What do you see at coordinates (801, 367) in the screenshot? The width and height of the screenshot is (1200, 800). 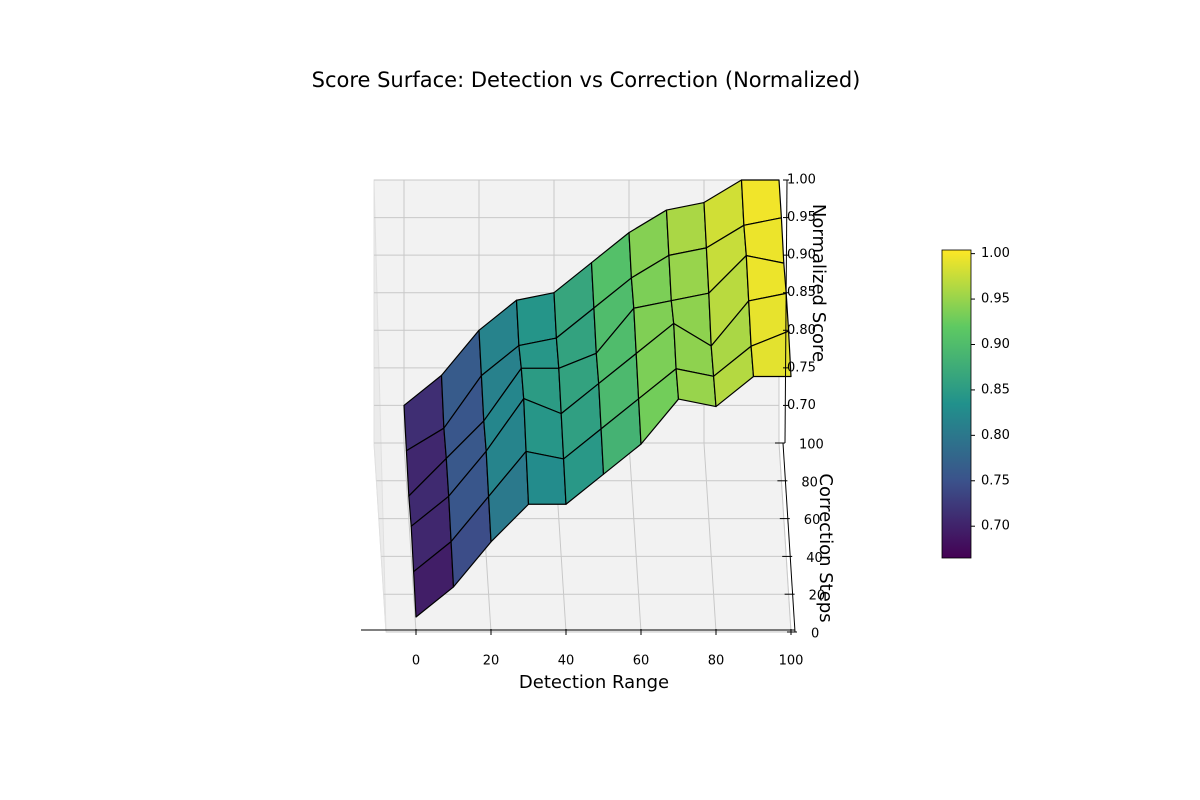 I see `z-tick-label: 0.75` at bounding box center [801, 367].